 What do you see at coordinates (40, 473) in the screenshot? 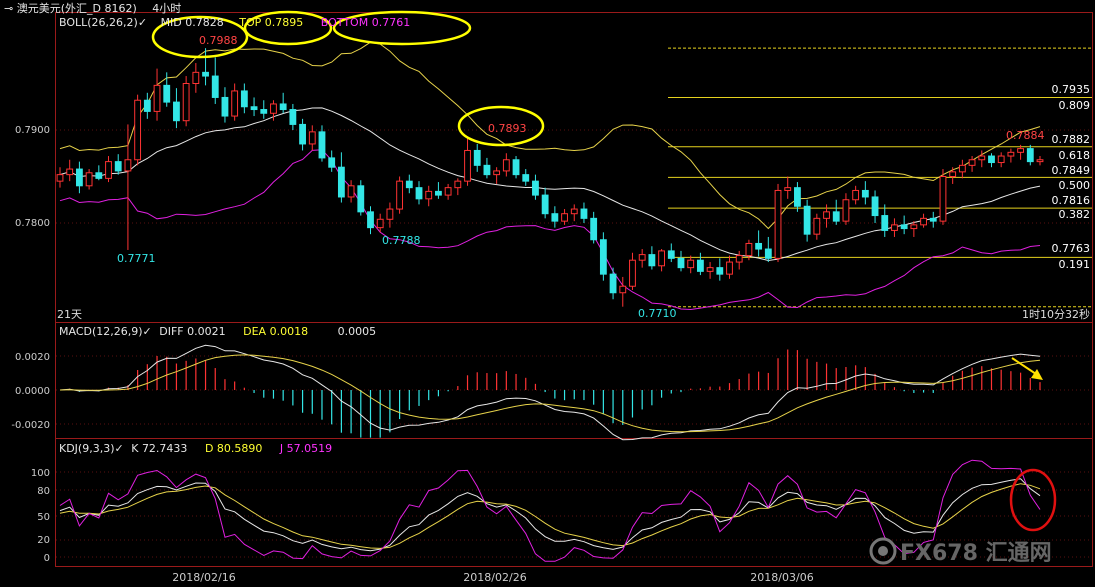
I see `kdj-ytick: 100` at bounding box center [40, 473].